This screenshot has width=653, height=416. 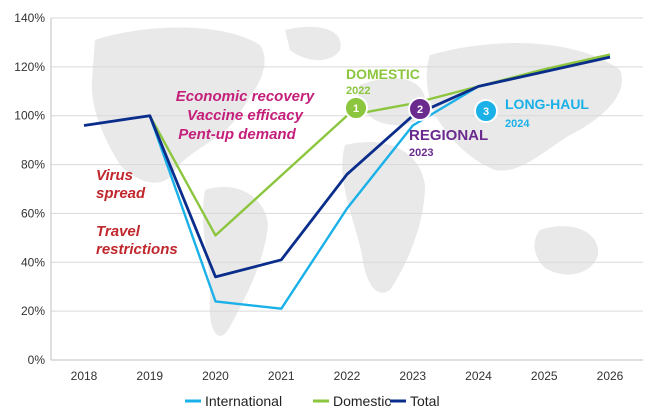 What do you see at coordinates (149, 376) in the screenshot?
I see `x-tick-label: 2019` at bounding box center [149, 376].